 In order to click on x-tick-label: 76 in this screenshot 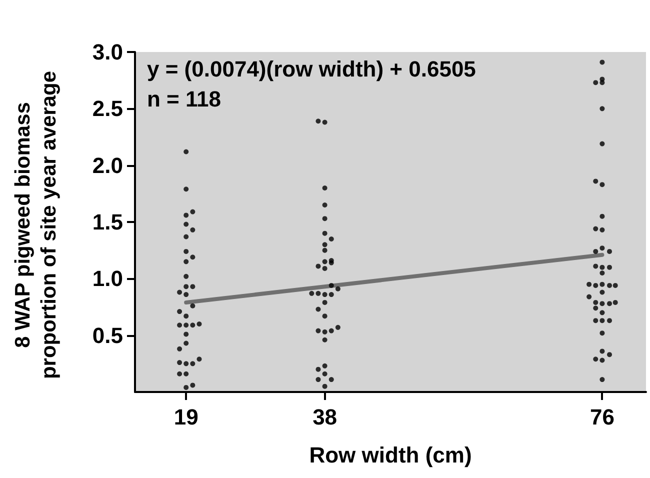, I will do `click(602, 417)`.